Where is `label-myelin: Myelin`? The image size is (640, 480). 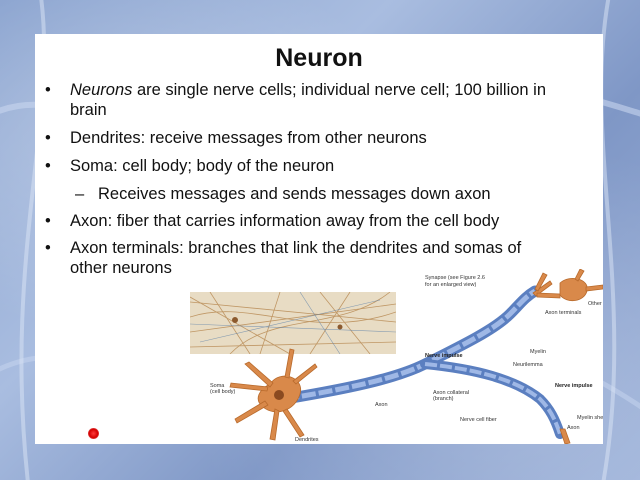 label-myelin: Myelin is located at coordinates (538, 352).